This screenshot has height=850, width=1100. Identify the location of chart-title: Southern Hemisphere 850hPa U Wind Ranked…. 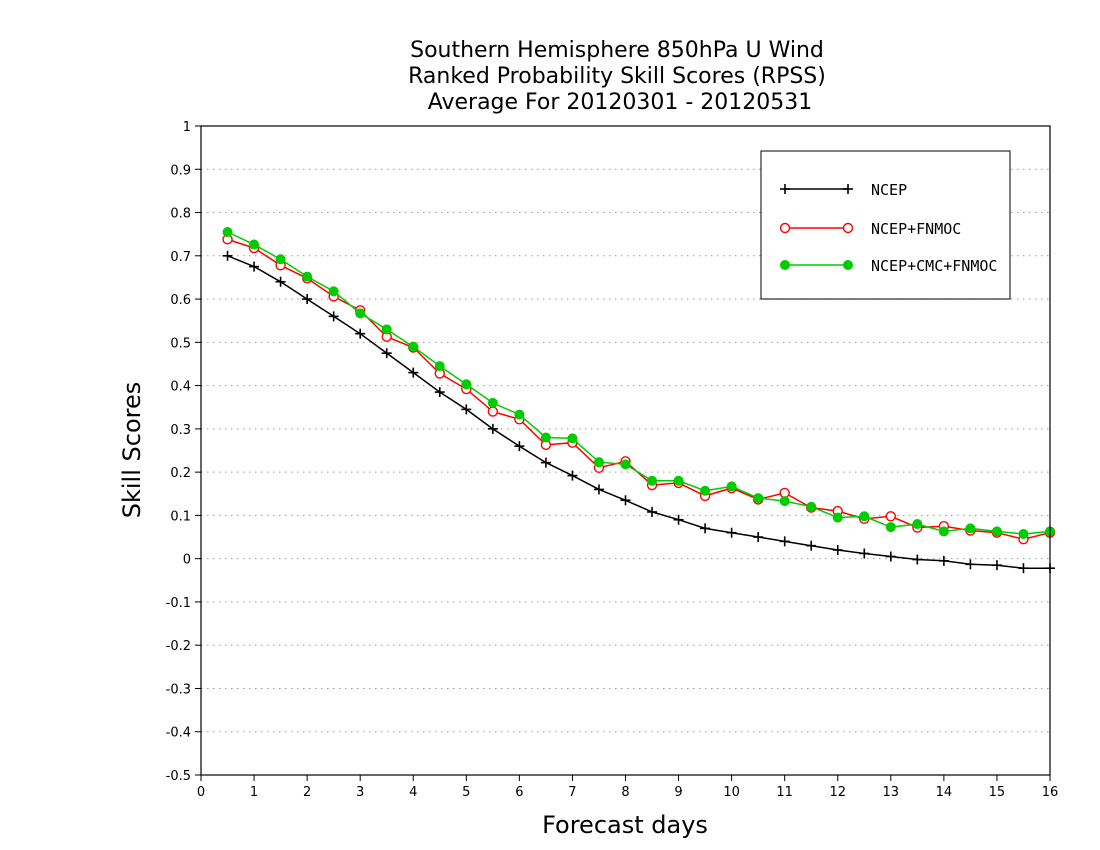
(617, 76).